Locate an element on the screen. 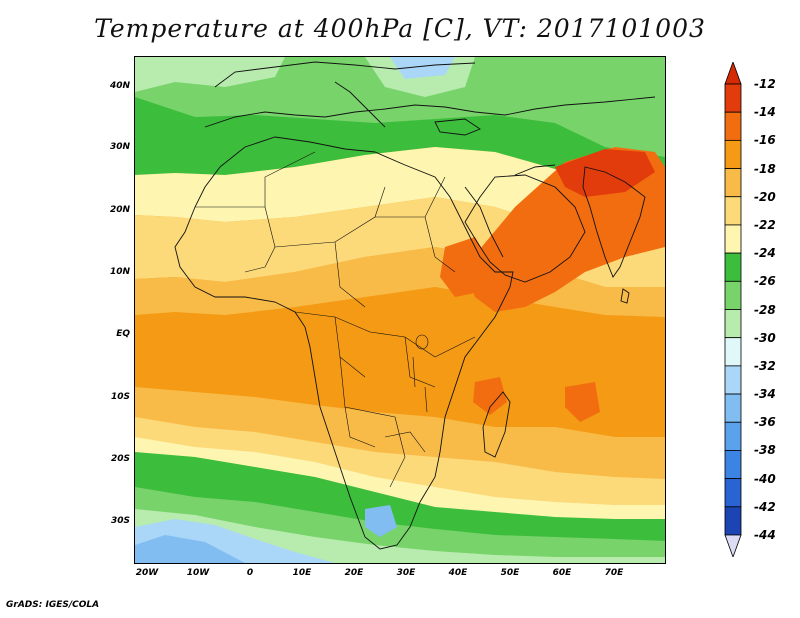 This screenshot has height=618, width=800. lon-label-10e: 10E is located at coordinates (302, 573).